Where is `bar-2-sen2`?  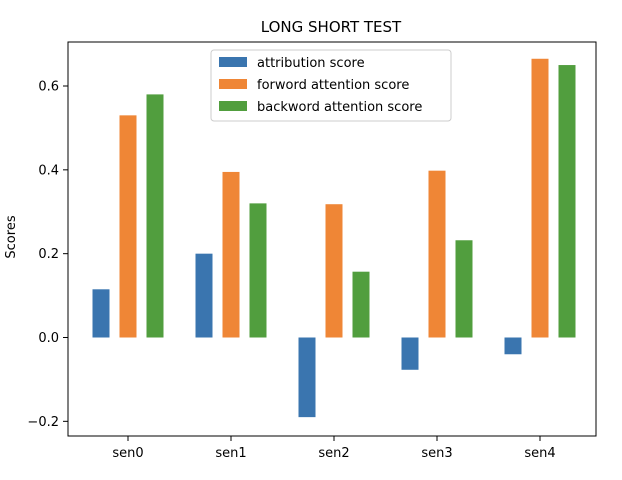 bar-2-sen2 is located at coordinates (334, 271).